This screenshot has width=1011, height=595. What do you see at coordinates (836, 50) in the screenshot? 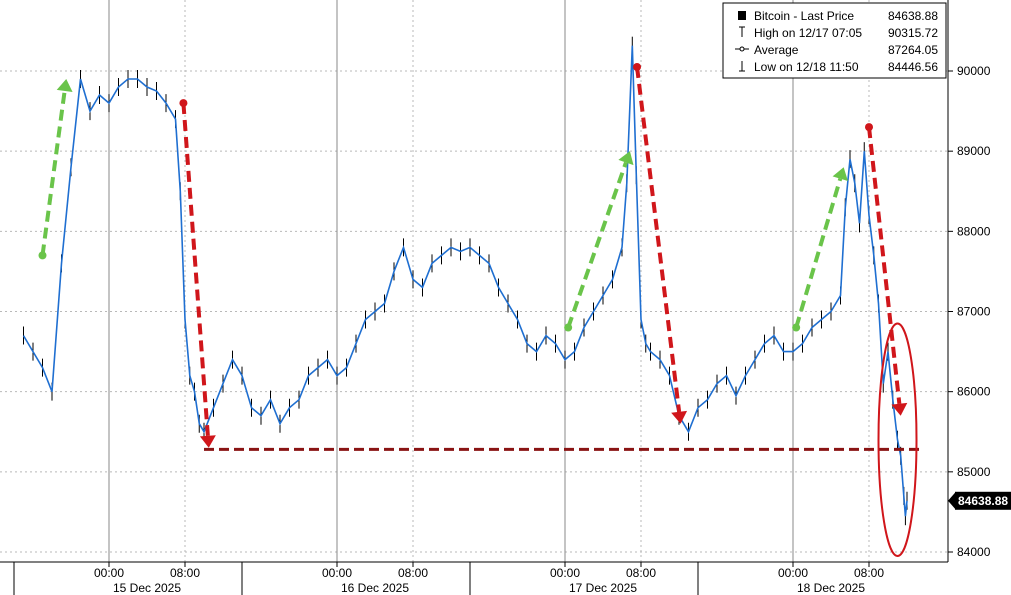
I see `legend-entry-average: Average 87264.05` at bounding box center [836, 50].